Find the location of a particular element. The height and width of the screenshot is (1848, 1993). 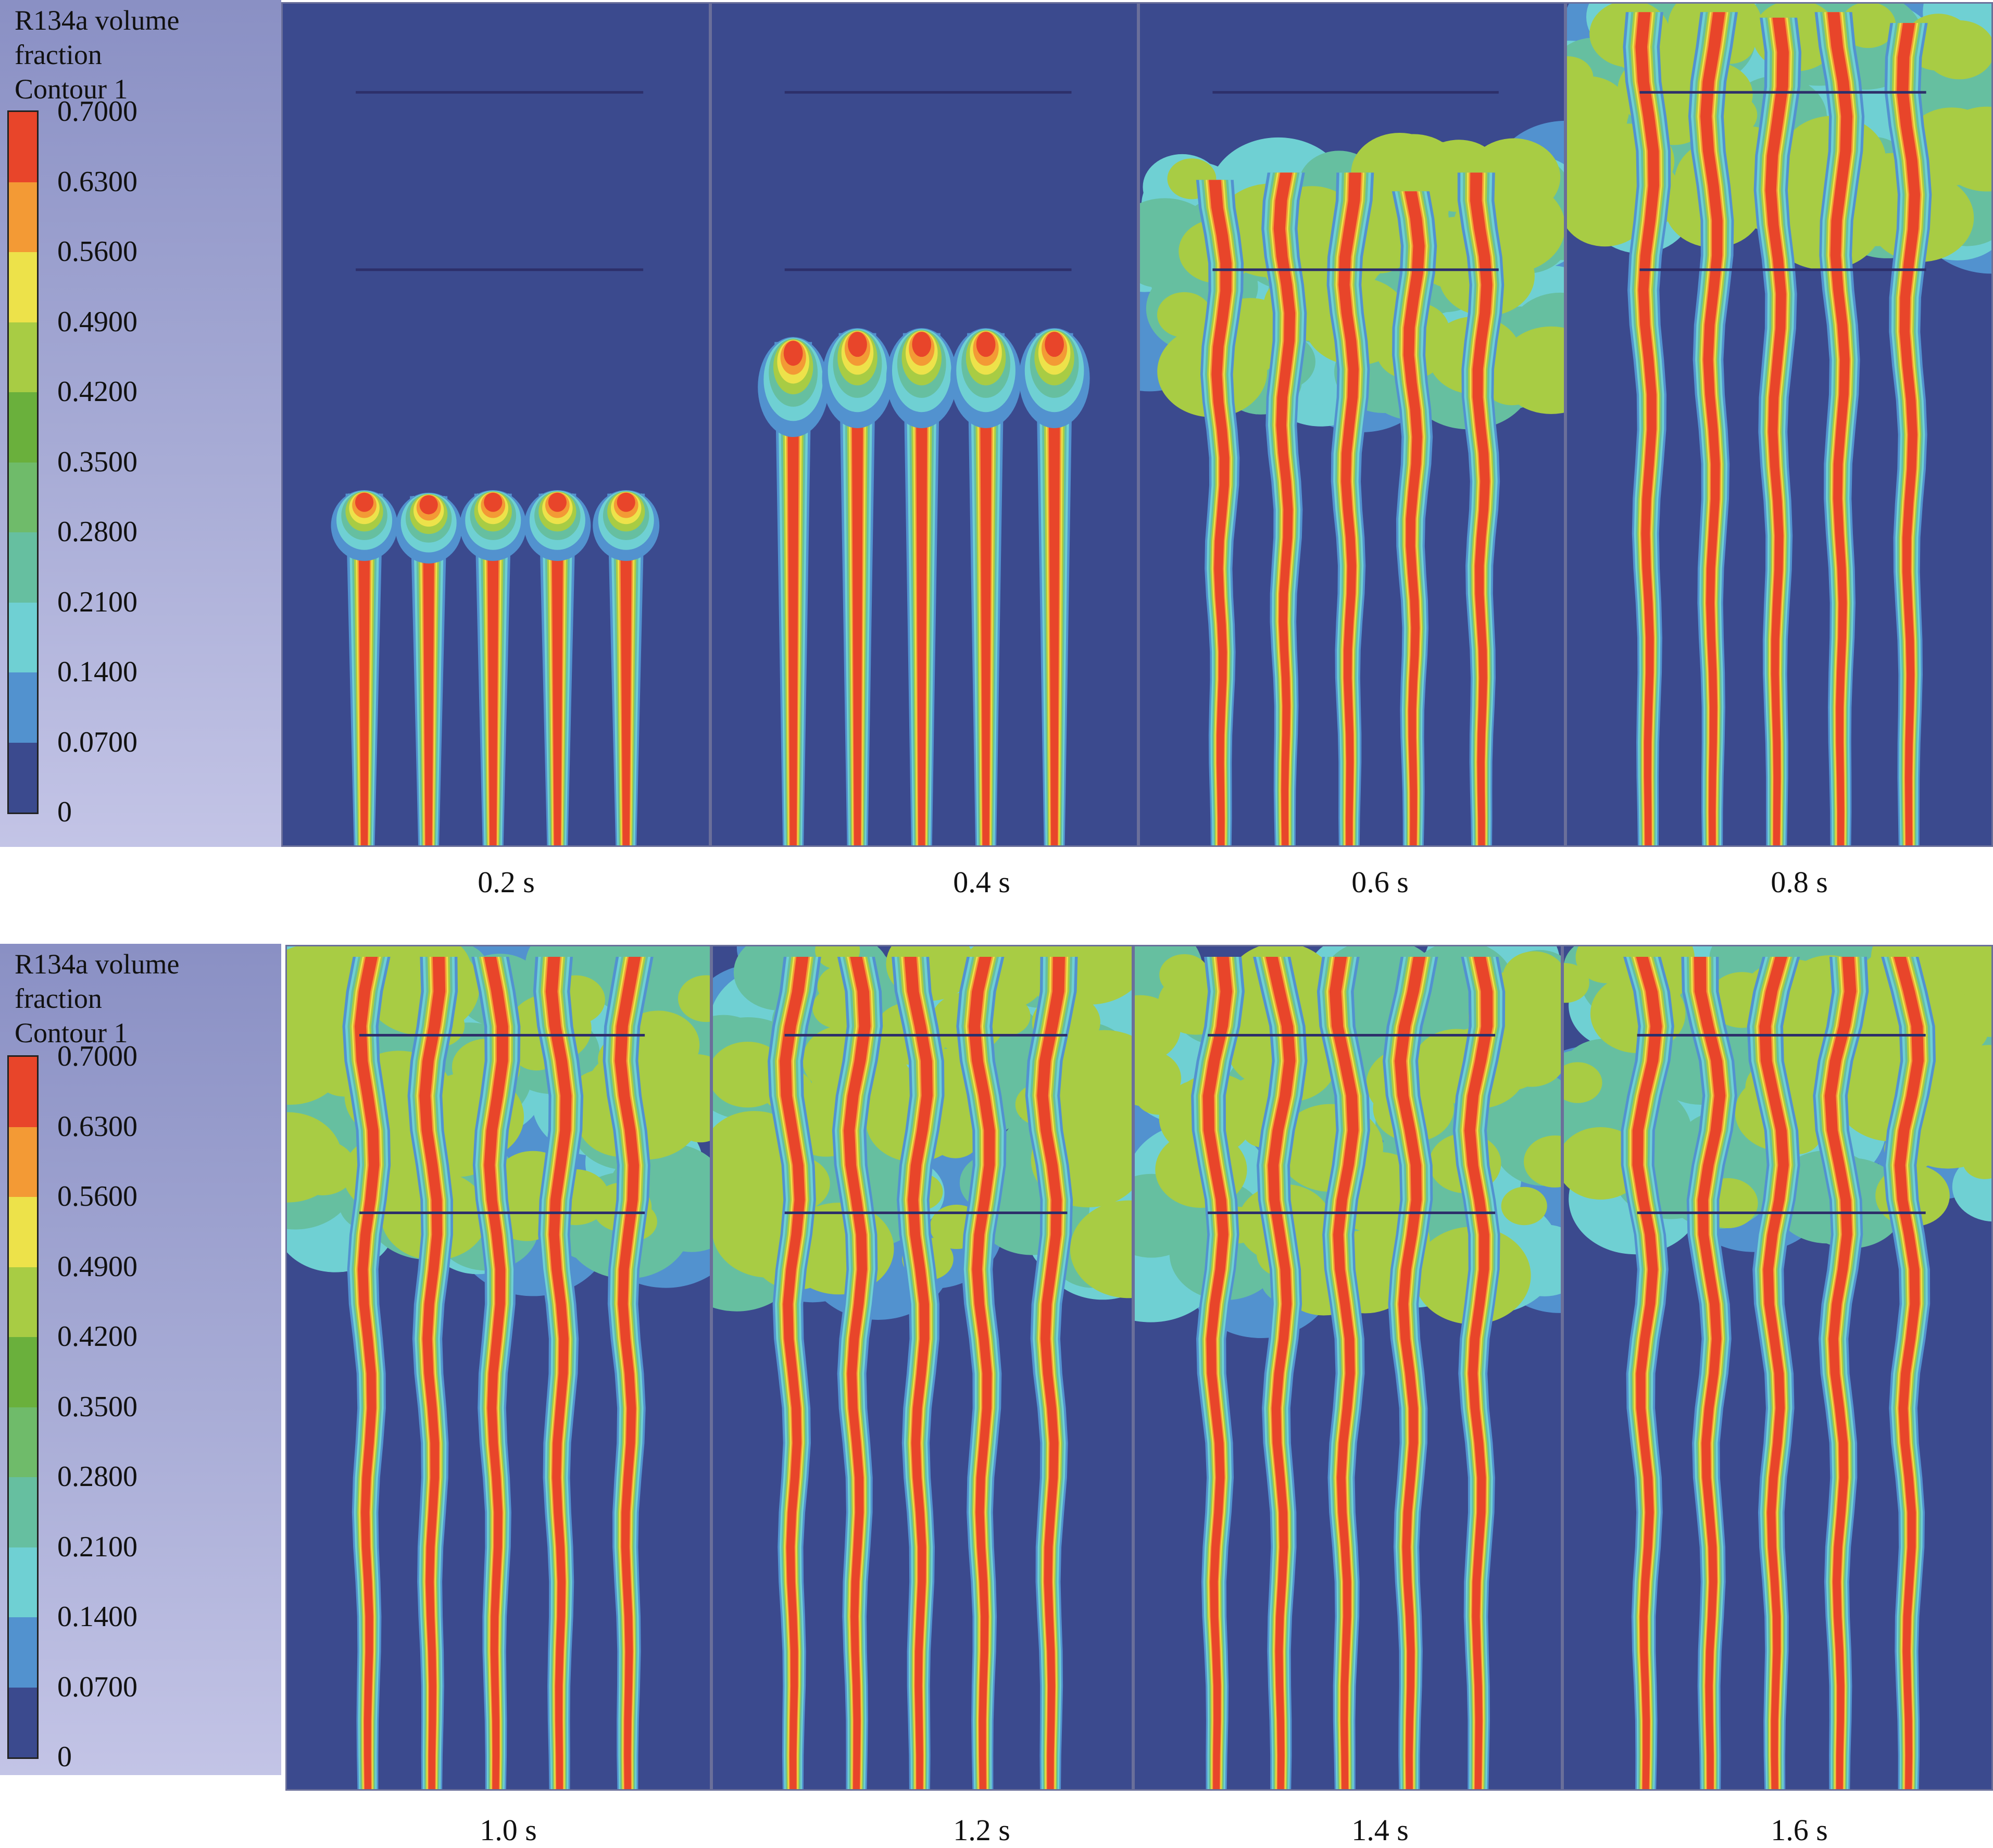

legend-title-line-1: R134a volume is located at coordinates (97, 964).